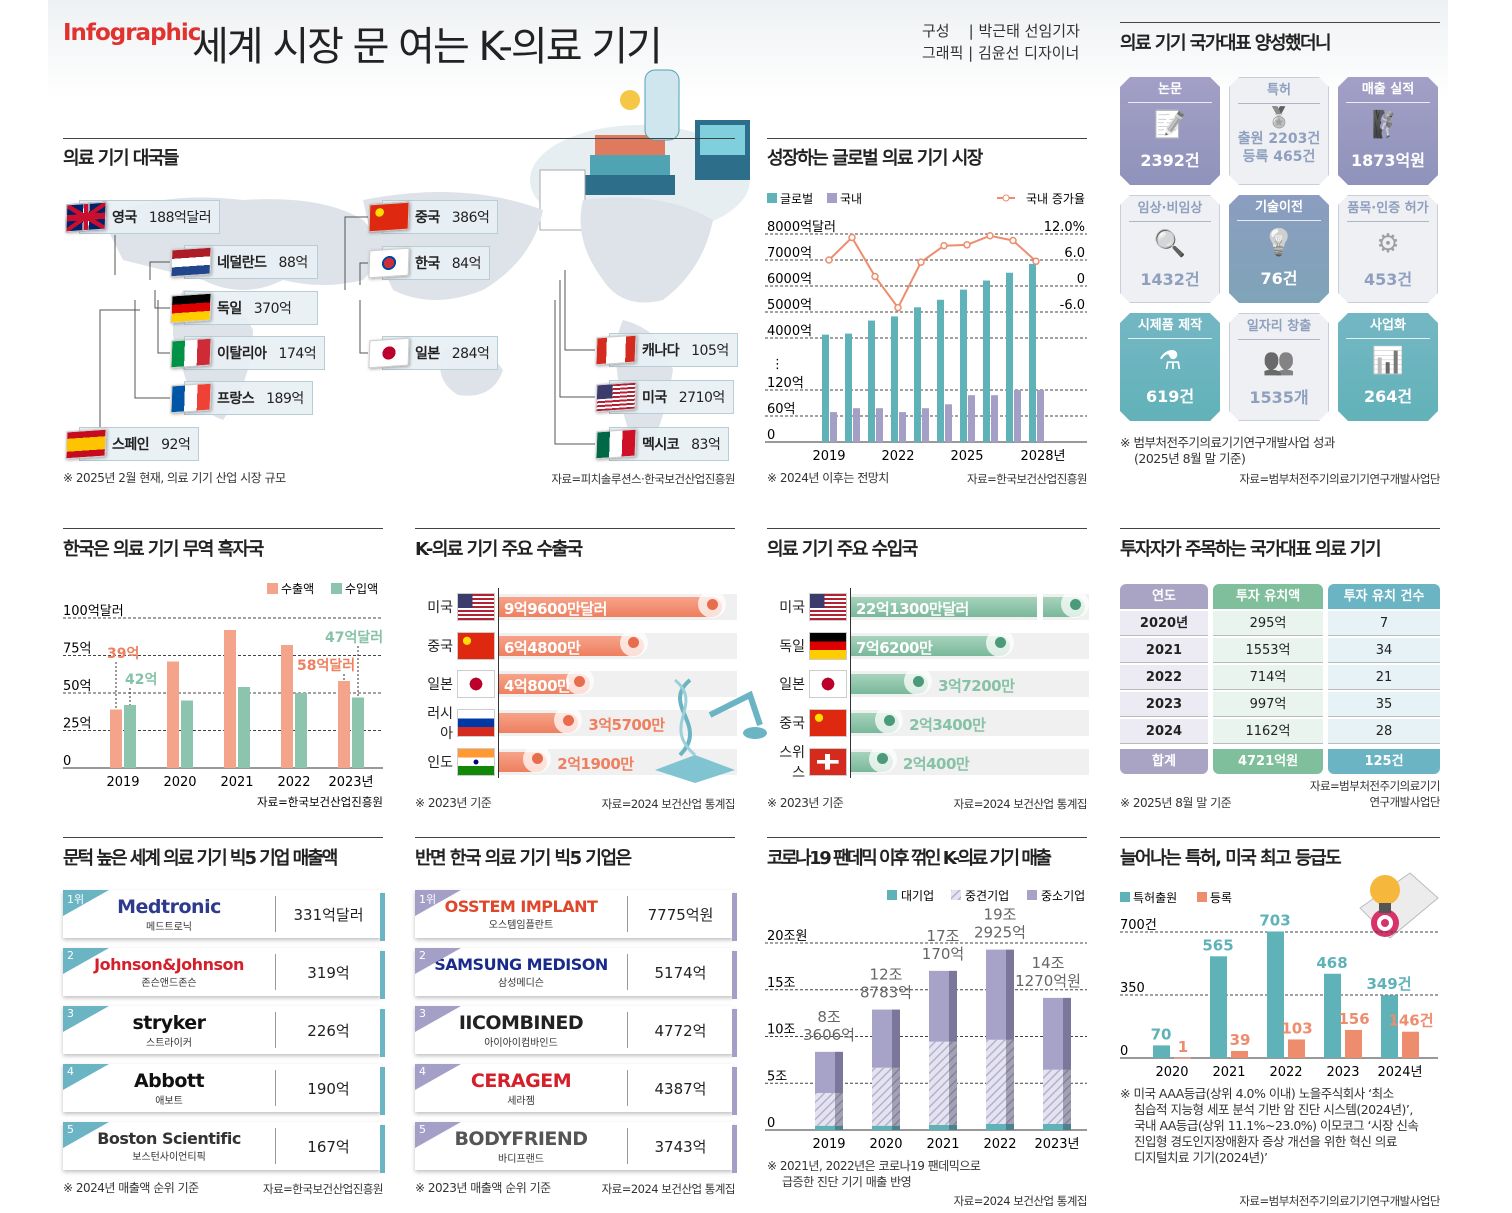 The image size is (1512, 1213). What do you see at coordinates (886, 975) in the screenshot?
I see `total-label: 12조` at bounding box center [886, 975].